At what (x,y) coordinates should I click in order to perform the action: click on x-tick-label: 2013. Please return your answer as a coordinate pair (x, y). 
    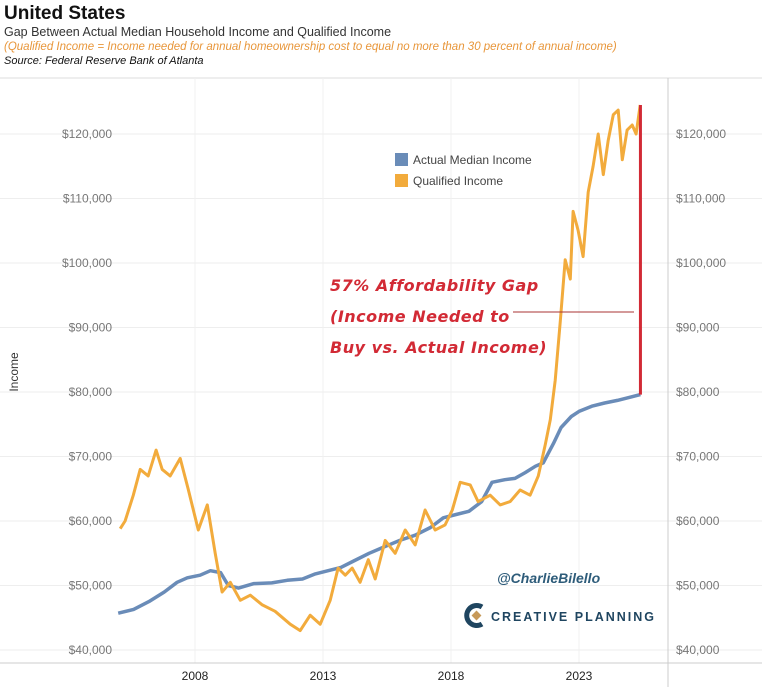
    Looking at the image, I should click on (323, 676).